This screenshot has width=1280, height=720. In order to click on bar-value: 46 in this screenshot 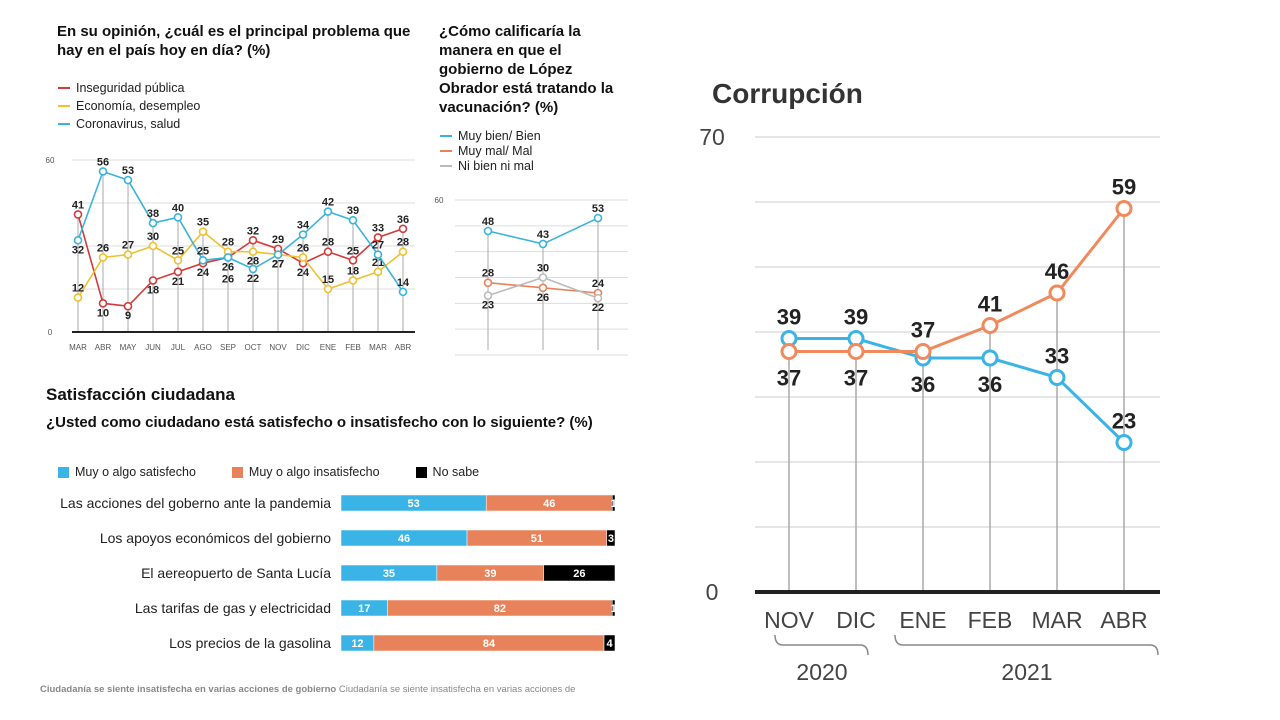, I will do `click(549, 504)`.